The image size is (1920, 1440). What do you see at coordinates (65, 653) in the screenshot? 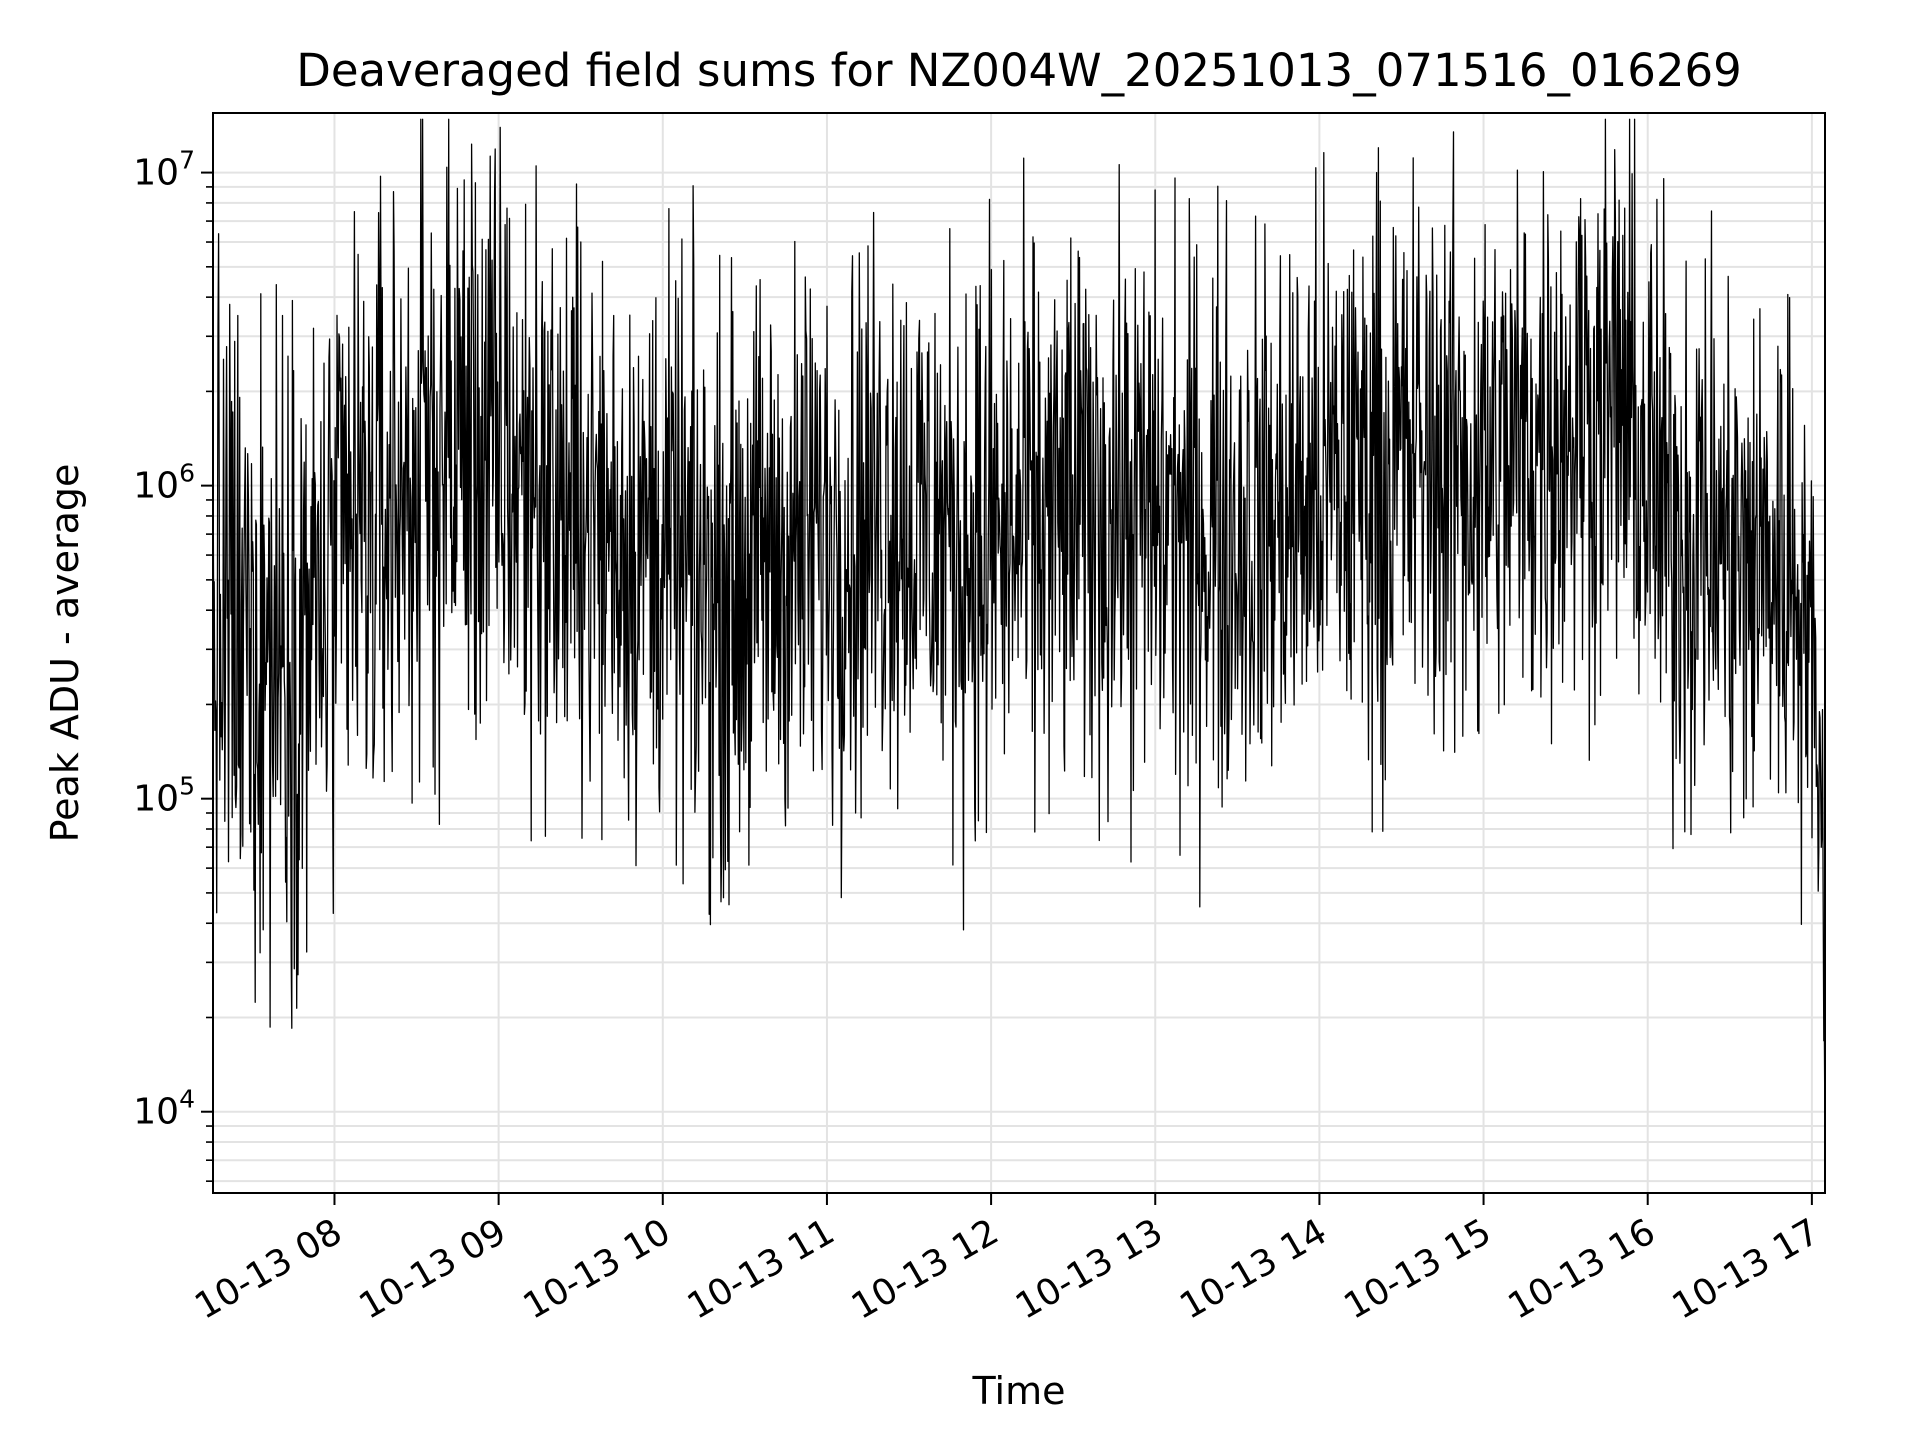
I see `y-axis-label: Peak ADU - average` at bounding box center [65, 653].